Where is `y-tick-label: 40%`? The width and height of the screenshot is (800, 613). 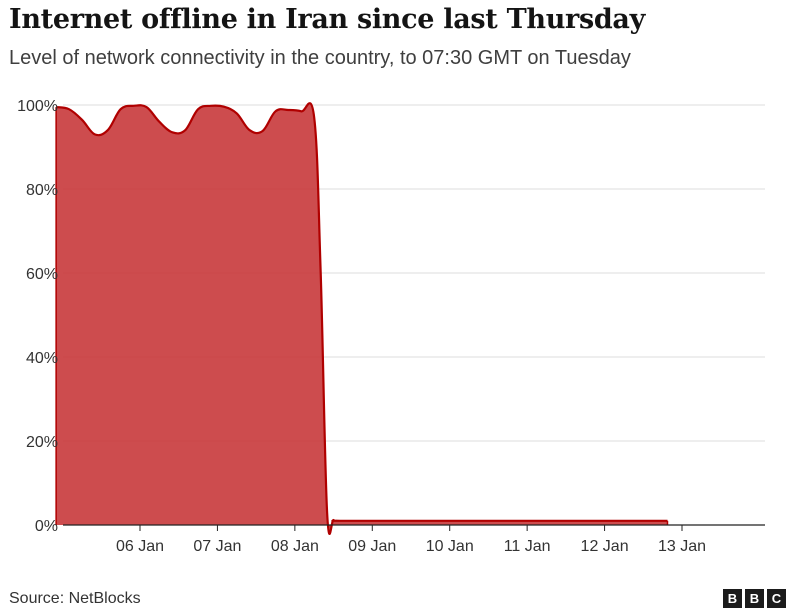
y-tick-label: 40% is located at coordinates (42, 358).